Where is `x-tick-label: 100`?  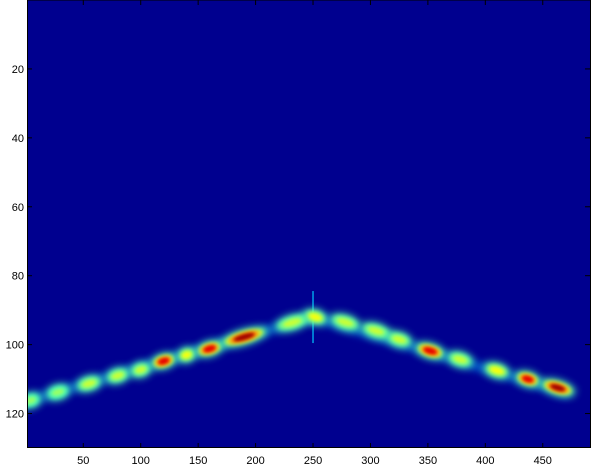 x-tick-label: 100 is located at coordinates (141, 461).